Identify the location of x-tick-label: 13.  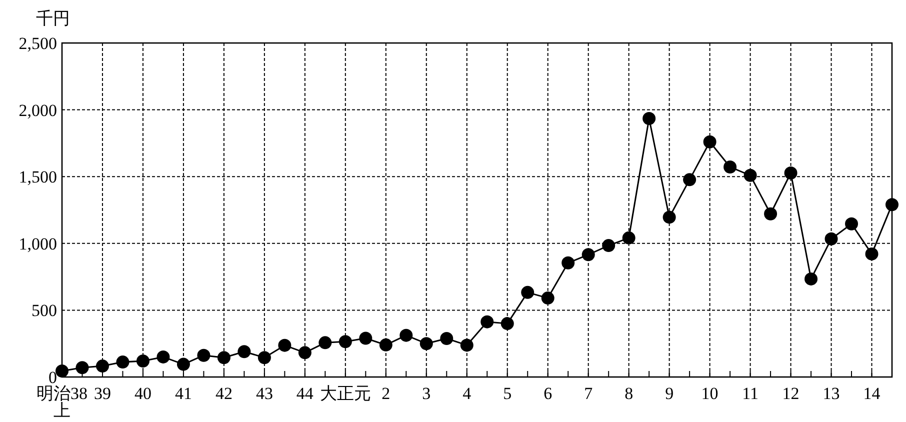
(831, 393).